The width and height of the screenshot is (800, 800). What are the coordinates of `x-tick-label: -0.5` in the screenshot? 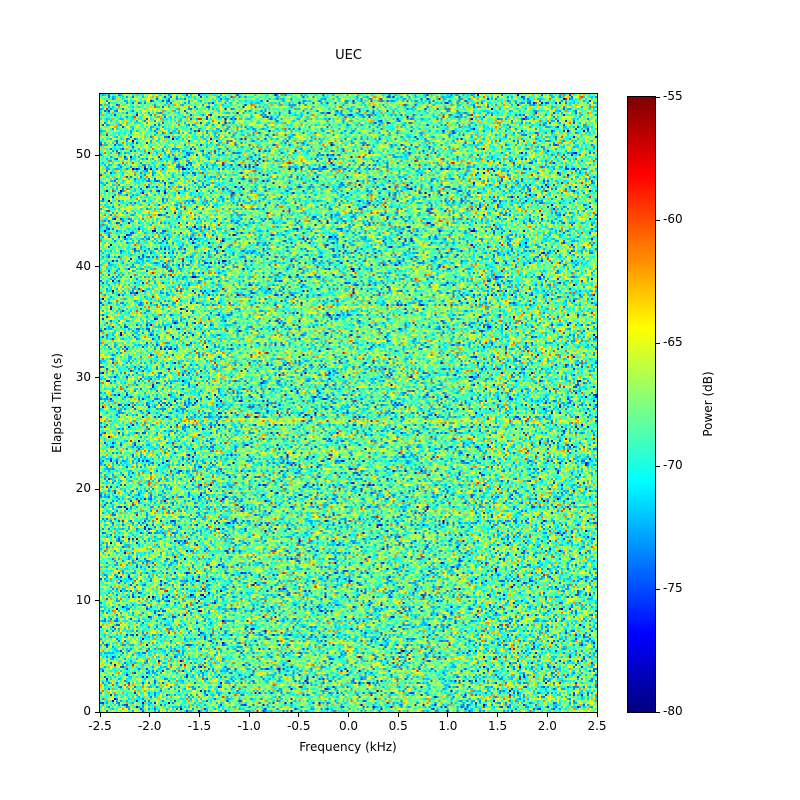 It's located at (299, 726).